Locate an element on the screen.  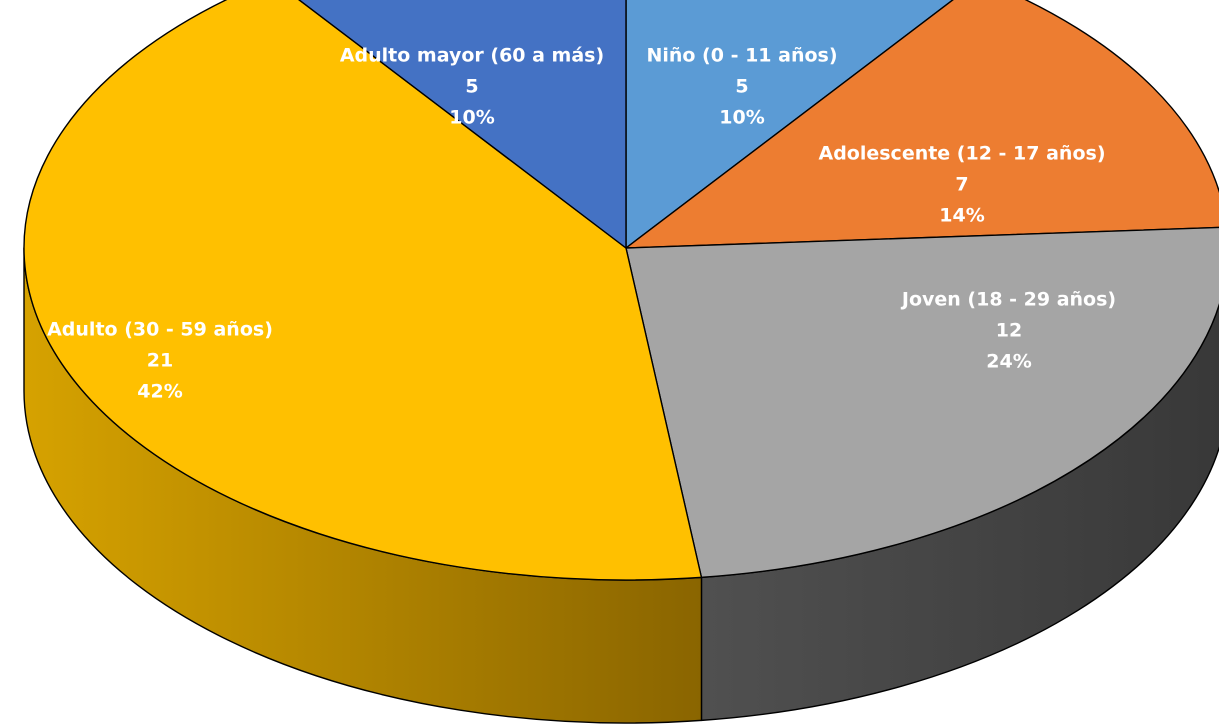
pie-slice-adulto-mayor-60-a-mas is located at coordinates (462, 124).